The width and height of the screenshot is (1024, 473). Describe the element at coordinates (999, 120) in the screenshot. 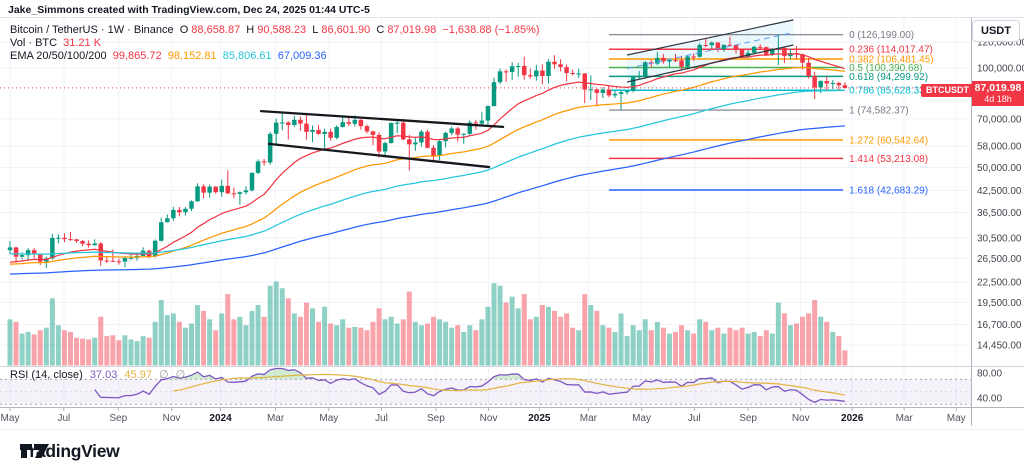

I see `price-tick-label: 70,000.00` at that location.